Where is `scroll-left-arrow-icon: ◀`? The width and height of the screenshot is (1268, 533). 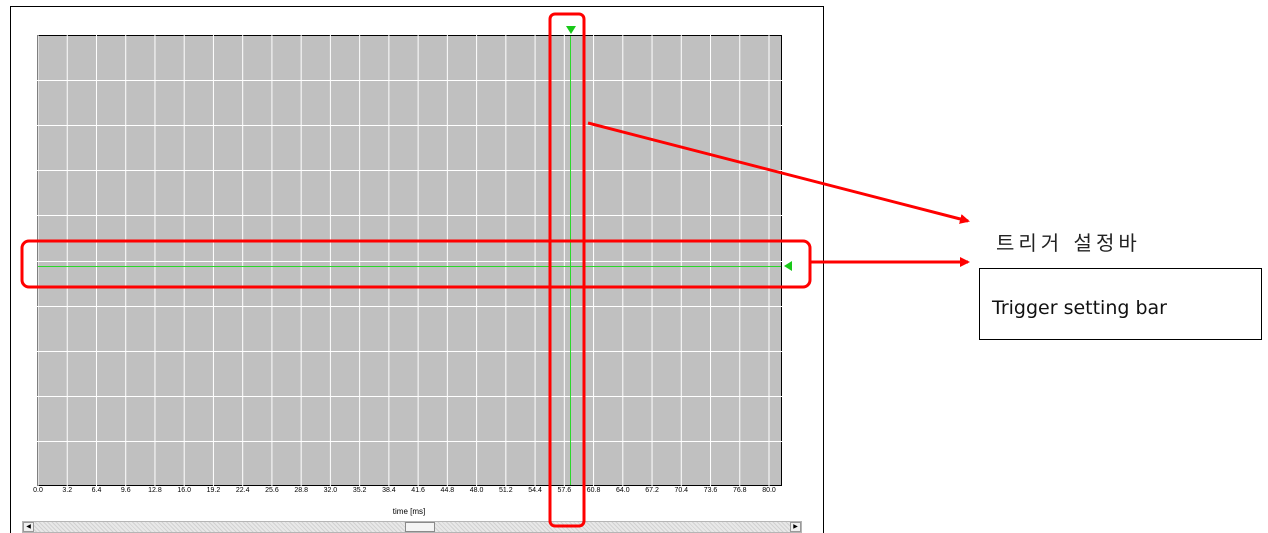
scroll-left-arrow-icon: ◀ is located at coordinates (28, 527).